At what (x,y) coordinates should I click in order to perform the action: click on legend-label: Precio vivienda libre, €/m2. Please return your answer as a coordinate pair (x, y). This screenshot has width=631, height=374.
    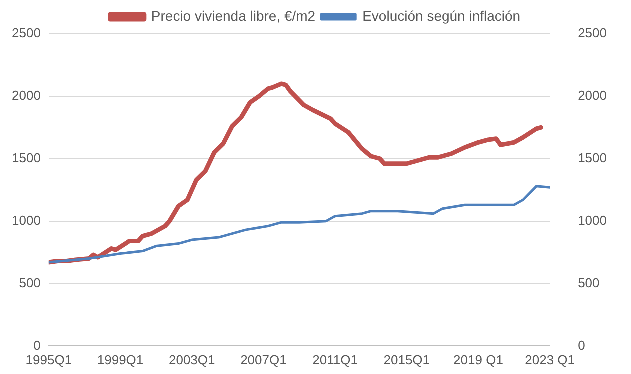
    Looking at the image, I should click on (233, 16).